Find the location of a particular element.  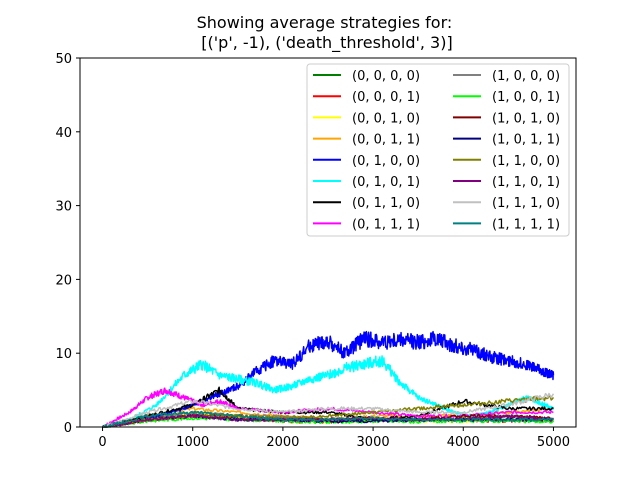

y-tick-label: 20 is located at coordinates (63, 280).